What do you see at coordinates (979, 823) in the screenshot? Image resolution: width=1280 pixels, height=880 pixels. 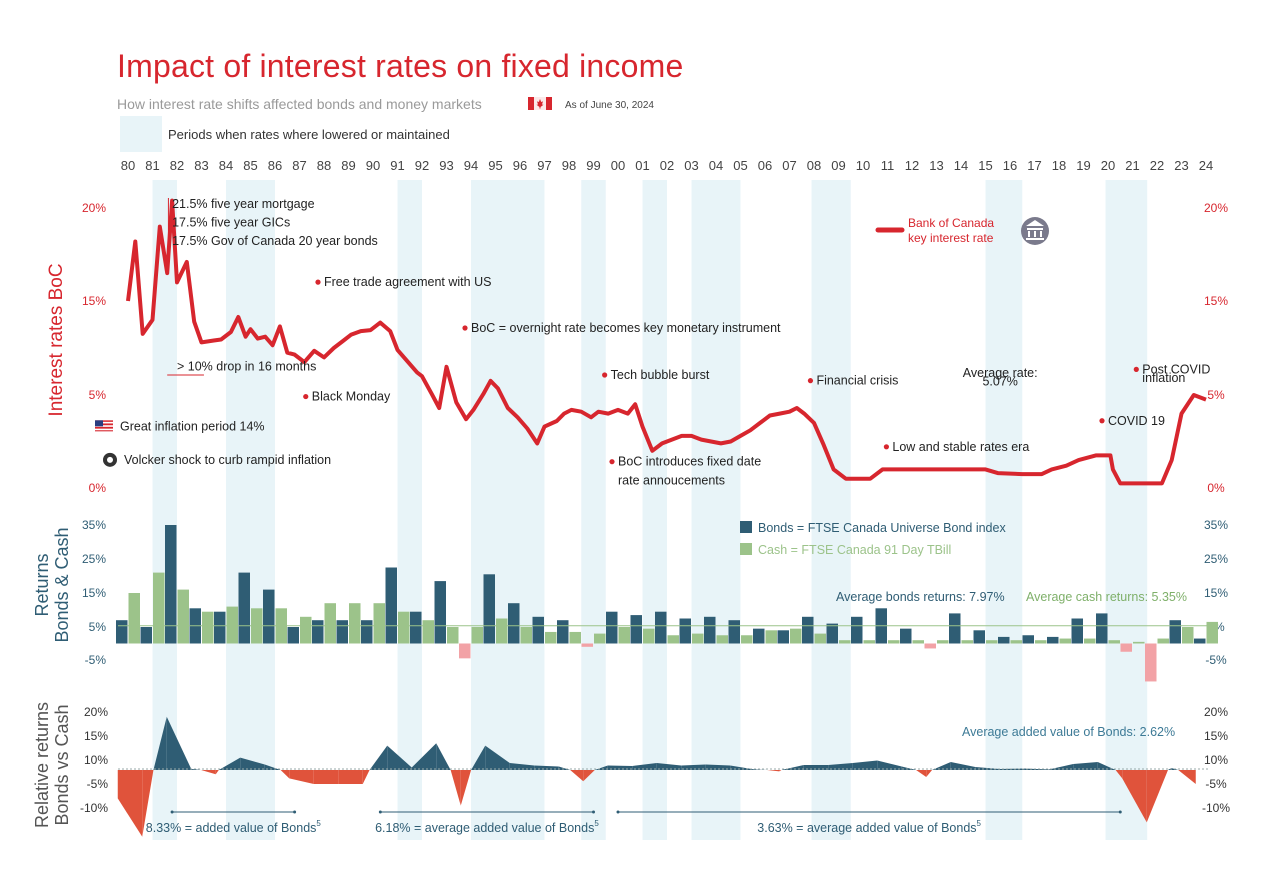 I see `period-label-superscript: 5` at bounding box center [979, 823].